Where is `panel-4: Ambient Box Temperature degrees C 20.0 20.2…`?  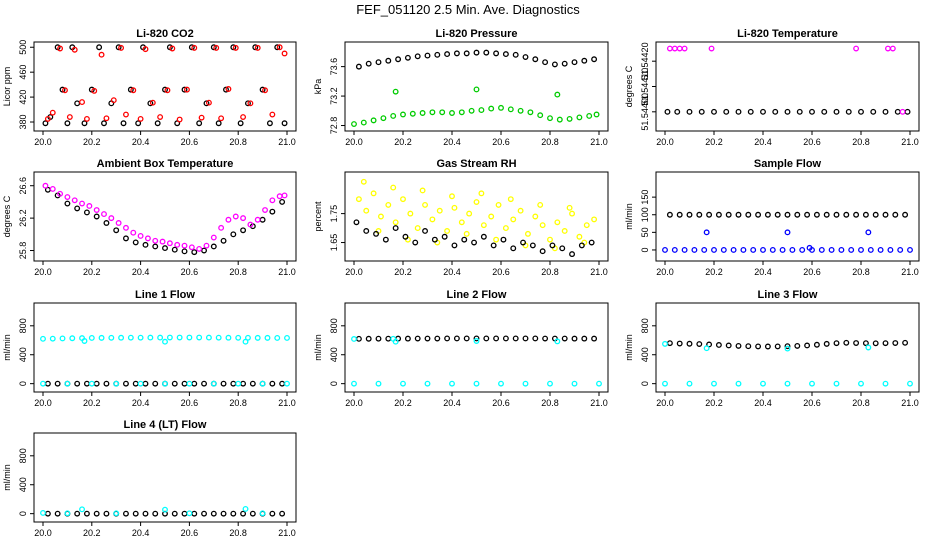 panel-4: Ambient Box Temperature degrees C 20.0 20.2… is located at coordinates (149, 217).